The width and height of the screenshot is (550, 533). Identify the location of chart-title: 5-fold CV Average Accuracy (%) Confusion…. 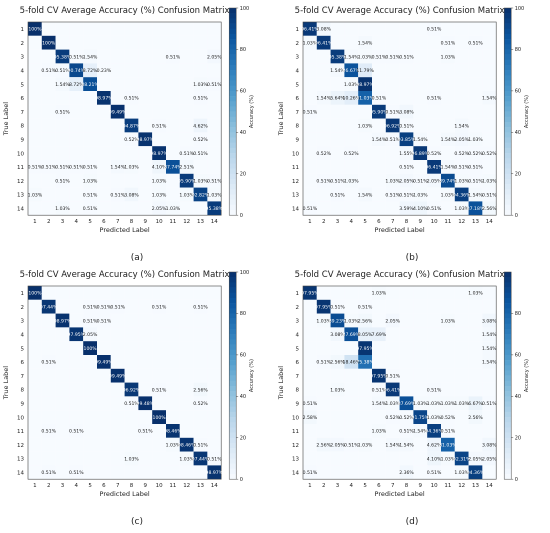
(125, 11).